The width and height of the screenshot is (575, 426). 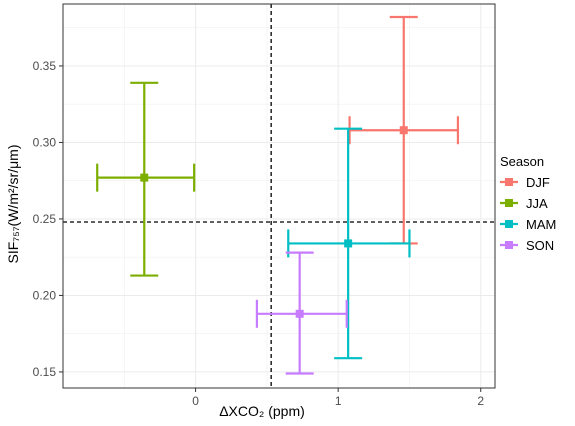 I want to click on x-tick-label: 1, so click(x=338, y=401).